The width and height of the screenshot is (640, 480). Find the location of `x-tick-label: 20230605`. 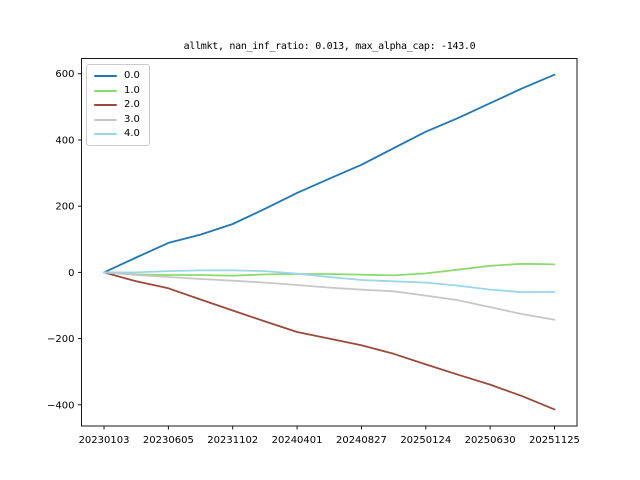

x-tick-label: 20230605 is located at coordinates (168, 440).